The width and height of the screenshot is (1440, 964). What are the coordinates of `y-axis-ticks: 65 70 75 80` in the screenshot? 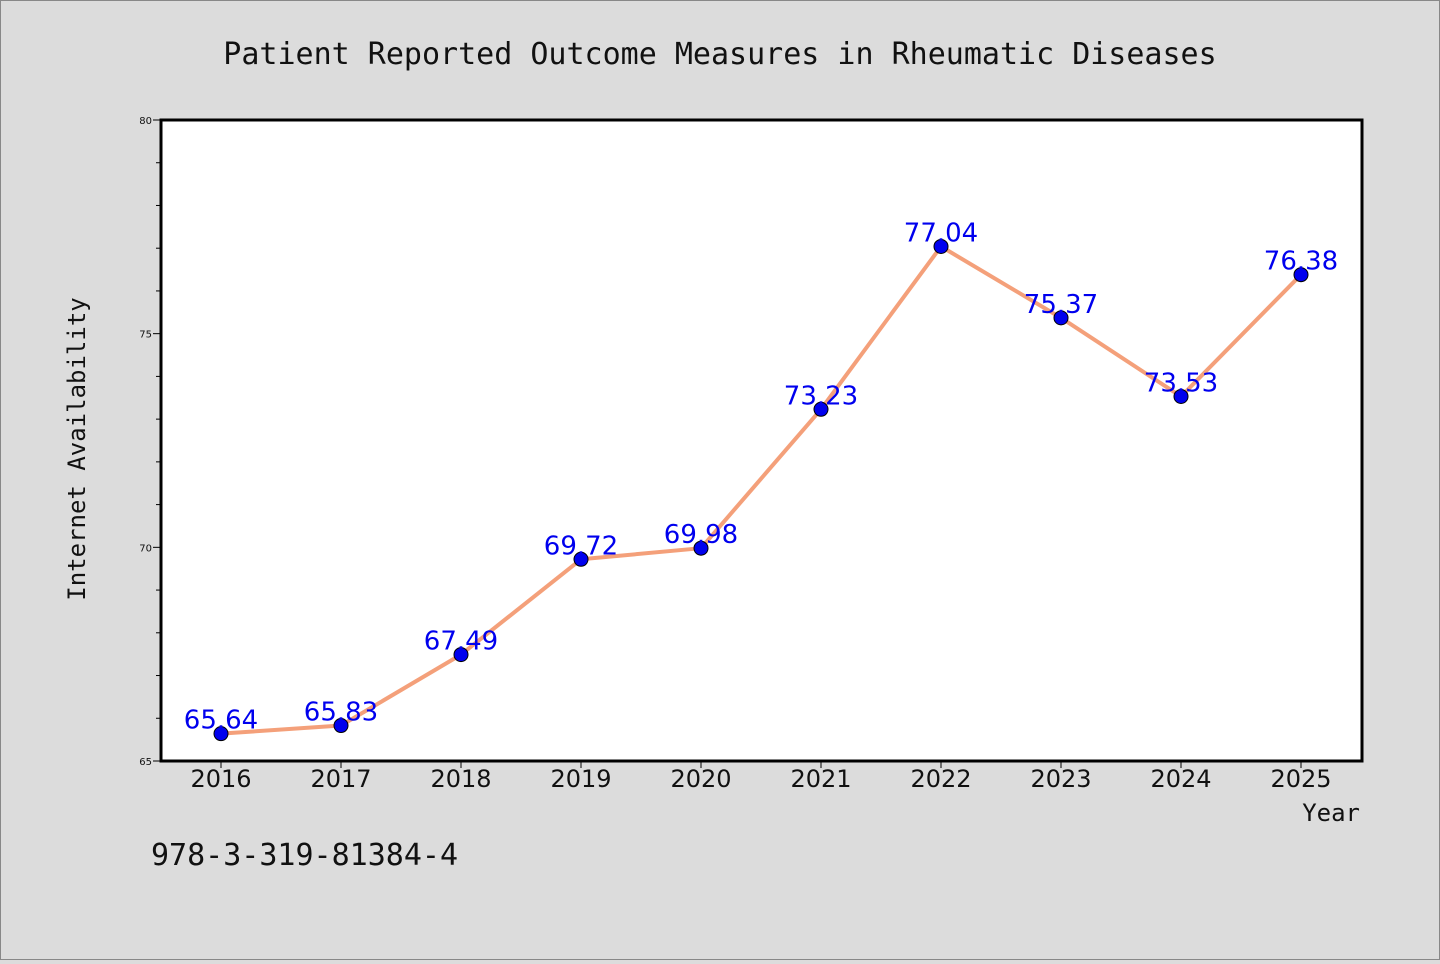 It's located at (150, 442).